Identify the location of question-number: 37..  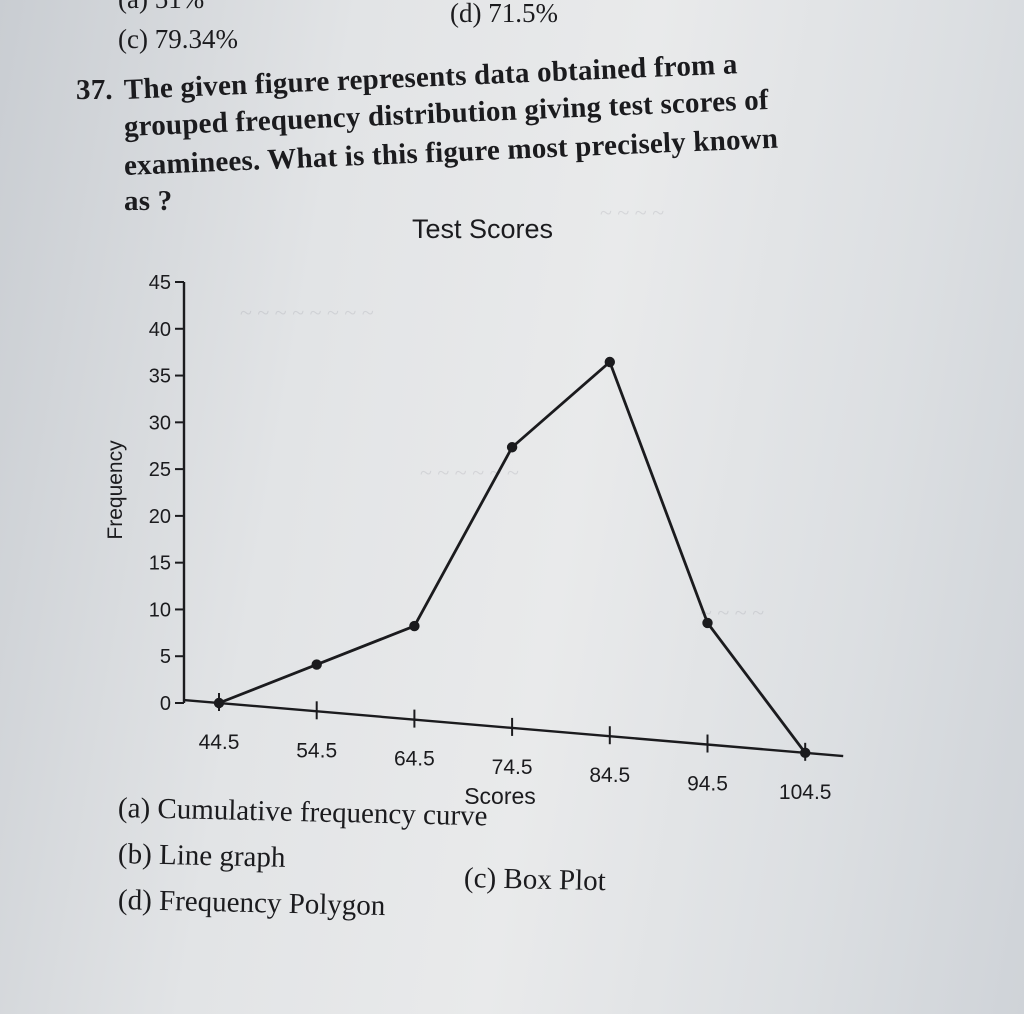
(94, 90).